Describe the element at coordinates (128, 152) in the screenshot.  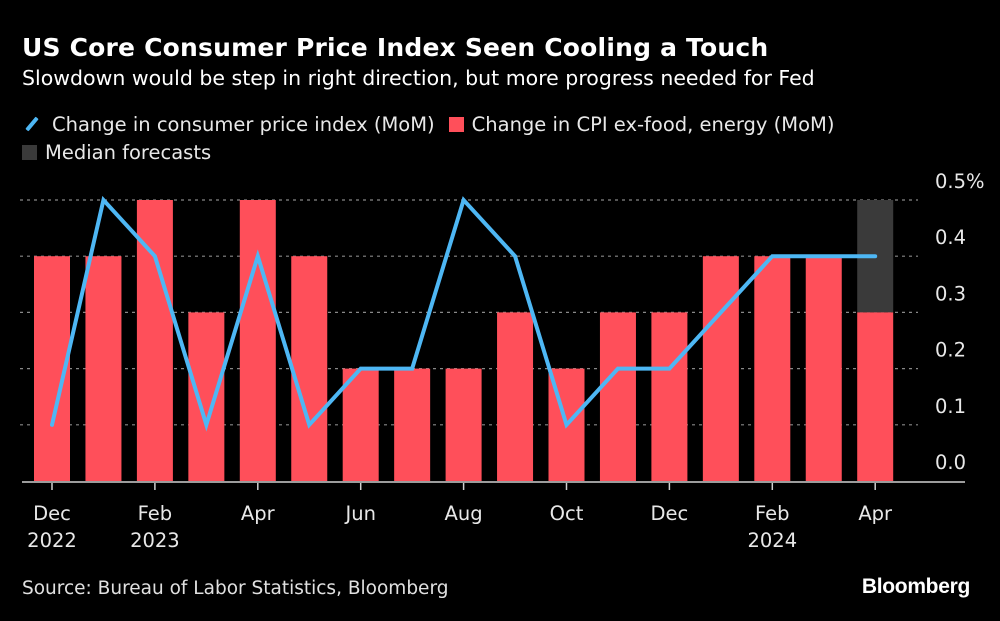
I see `legend-label: Median forecasts` at that location.